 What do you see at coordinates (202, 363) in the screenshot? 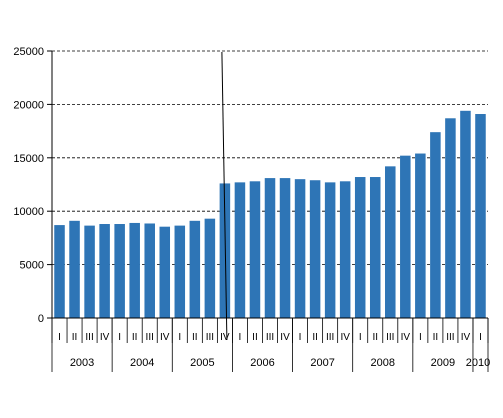
I see `year-label: 2005` at bounding box center [202, 363].